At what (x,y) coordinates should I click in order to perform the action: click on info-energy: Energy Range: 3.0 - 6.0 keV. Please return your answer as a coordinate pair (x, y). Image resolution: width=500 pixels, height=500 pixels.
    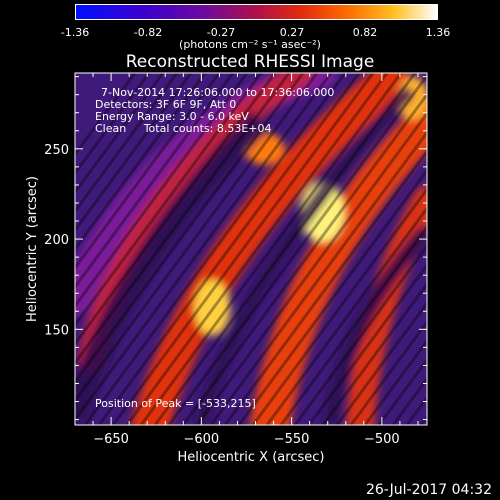
    Looking at the image, I should click on (172, 116).